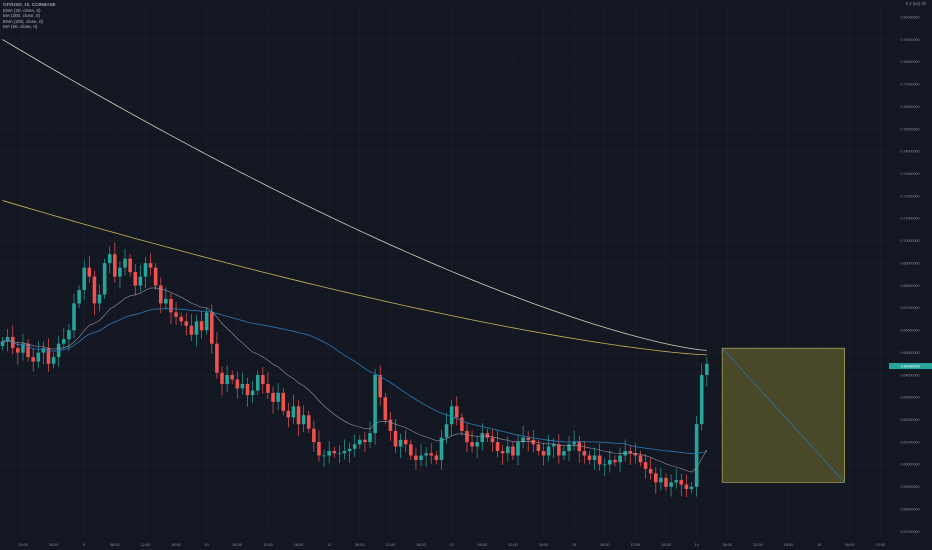  Describe the element at coordinates (29, 5) in the screenshot. I see `symbol-title: GFI/USD, 1h, COINBASE` at that location.